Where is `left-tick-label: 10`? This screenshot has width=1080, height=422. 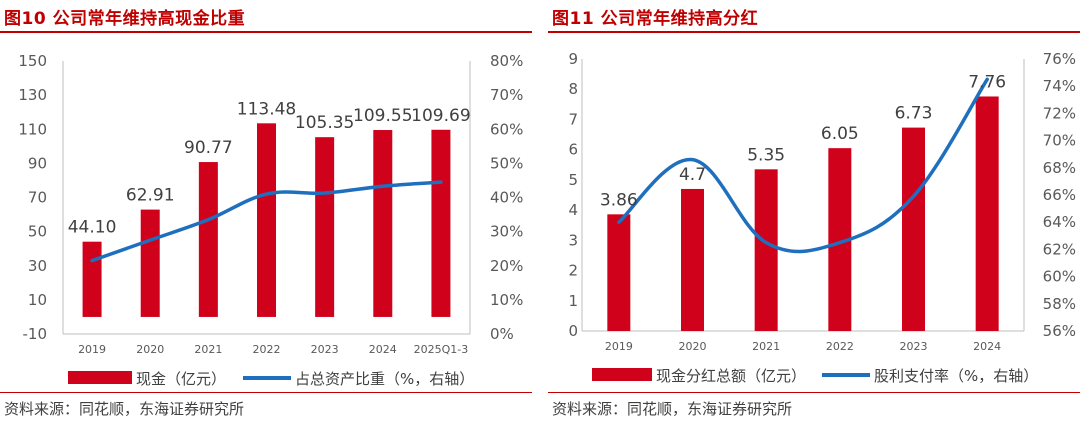
left-tick-label: 10 is located at coordinates (37, 300).